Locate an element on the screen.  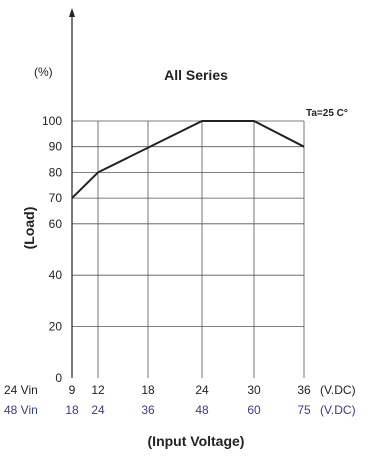
y-tick-label: 40 is located at coordinates (56, 275).